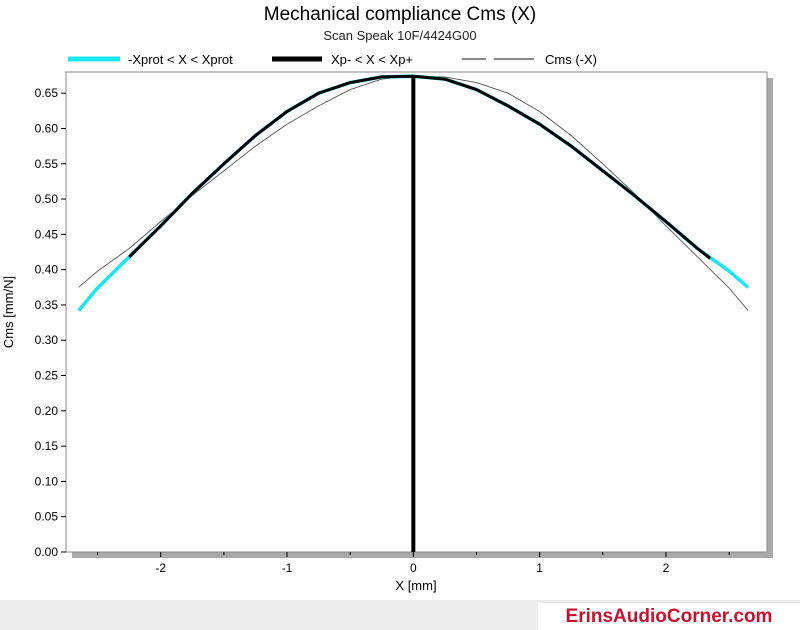 This screenshot has height=630, width=800. What do you see at coordinates (47, 481) in the screenshot?
I see `y-tick-label: 0.10` at bounding box center [47, 481].